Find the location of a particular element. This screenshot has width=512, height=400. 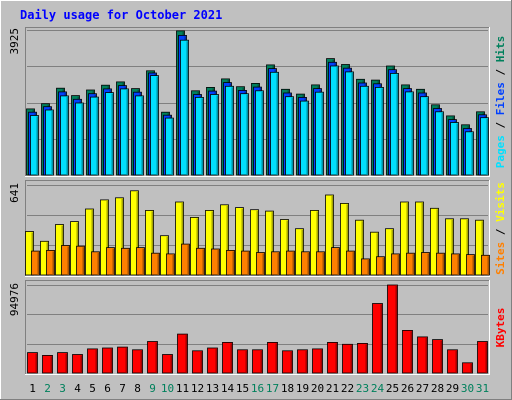

x-tick-label-day-28: 28 is located at coordinates (437, 388).